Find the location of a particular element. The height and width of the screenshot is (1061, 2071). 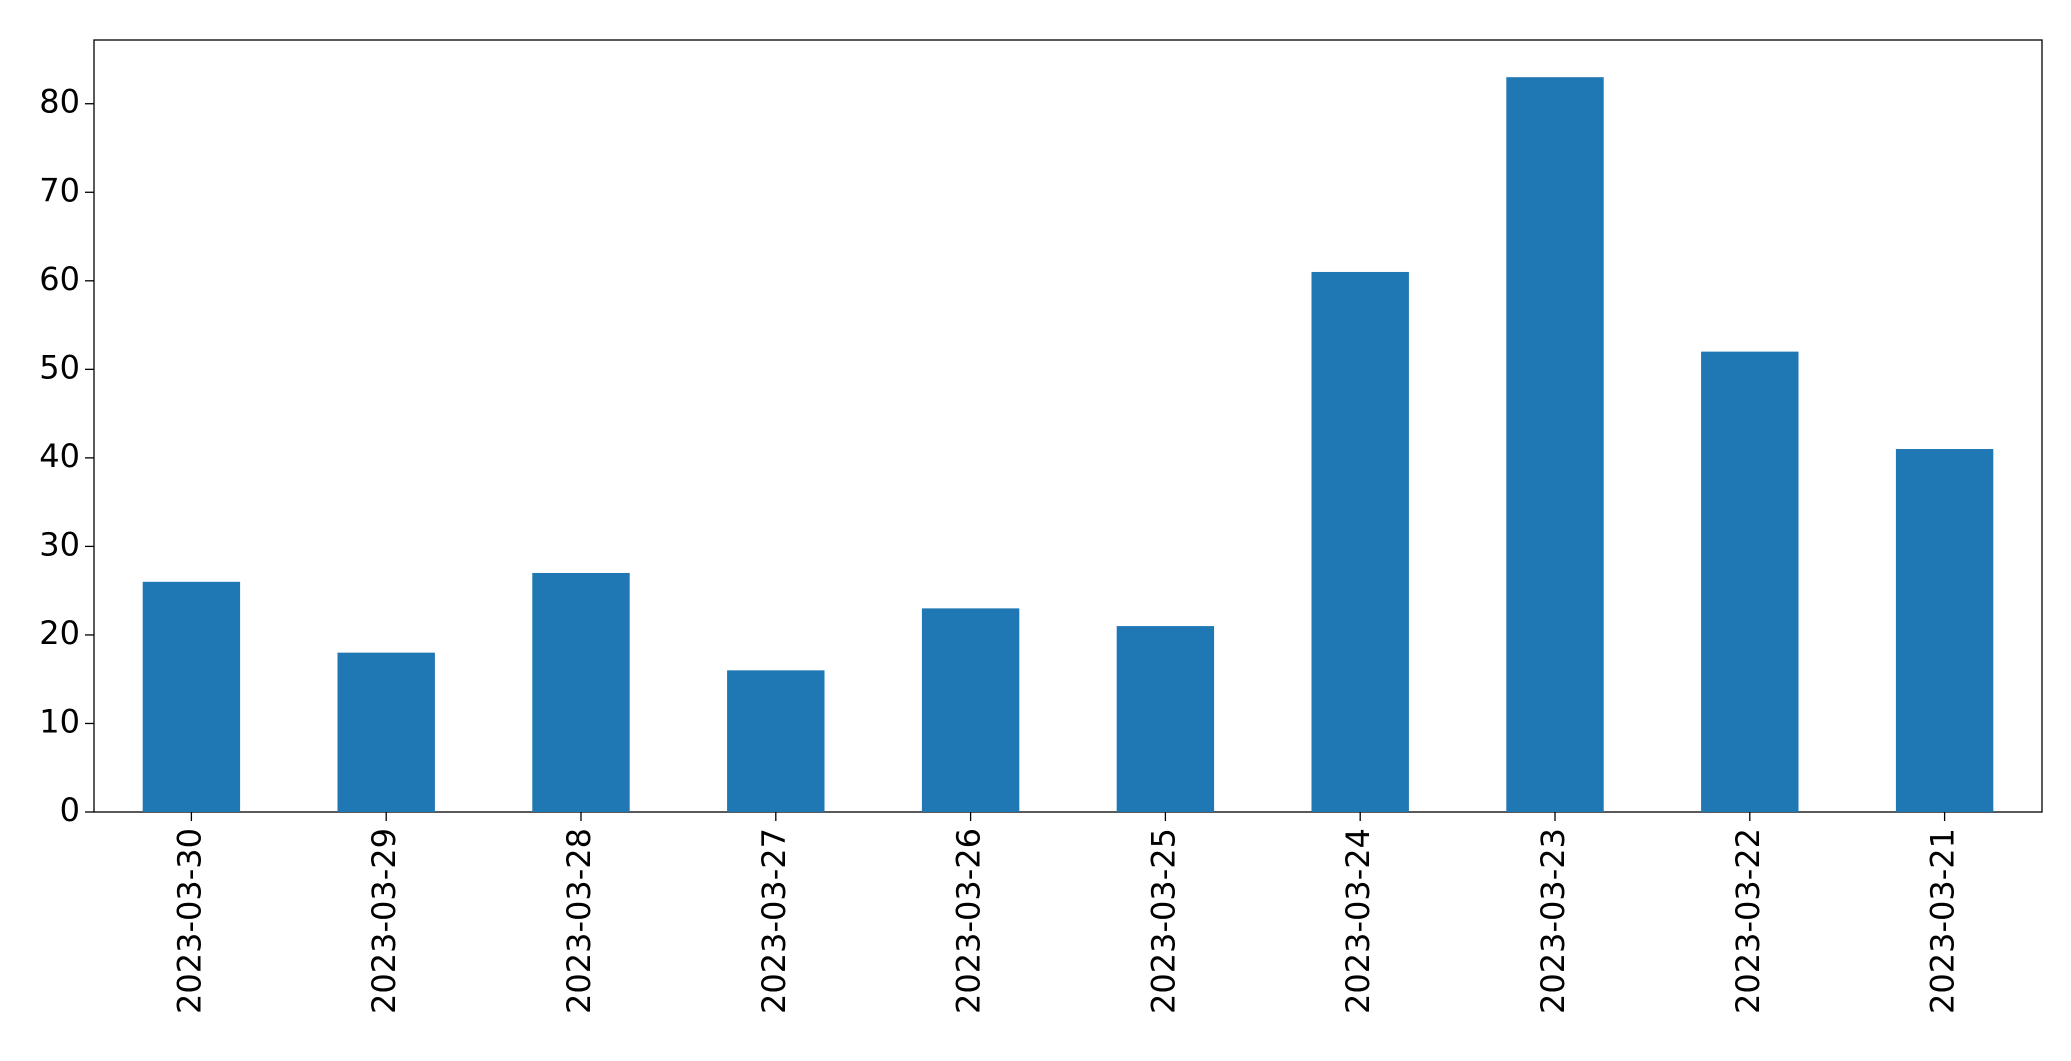

y-tick-label: 10 is located at coordinates (59, 721).